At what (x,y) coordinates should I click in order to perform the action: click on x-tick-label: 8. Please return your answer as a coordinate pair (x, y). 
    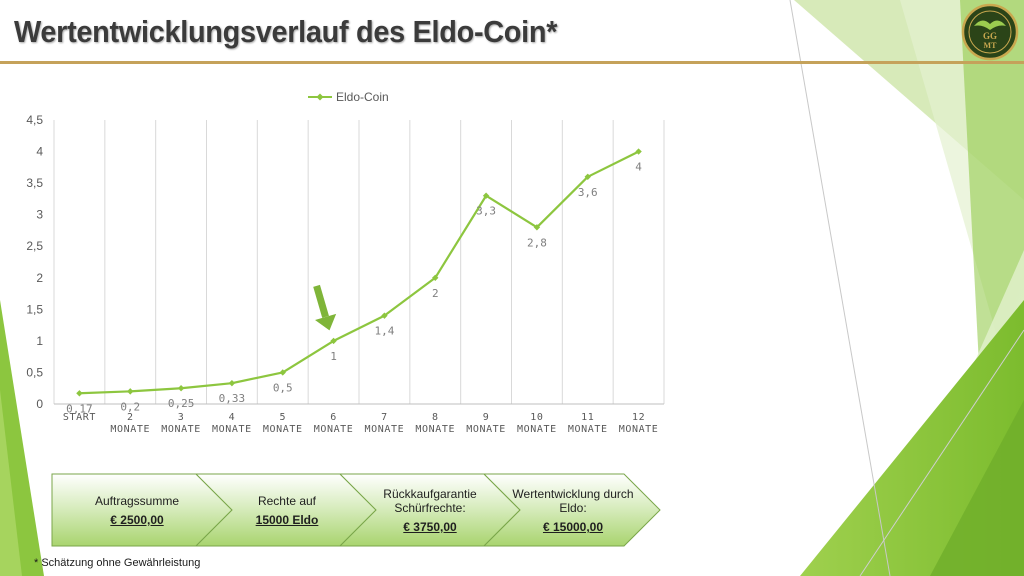
    Looking at the image, I should click on (435, 417).